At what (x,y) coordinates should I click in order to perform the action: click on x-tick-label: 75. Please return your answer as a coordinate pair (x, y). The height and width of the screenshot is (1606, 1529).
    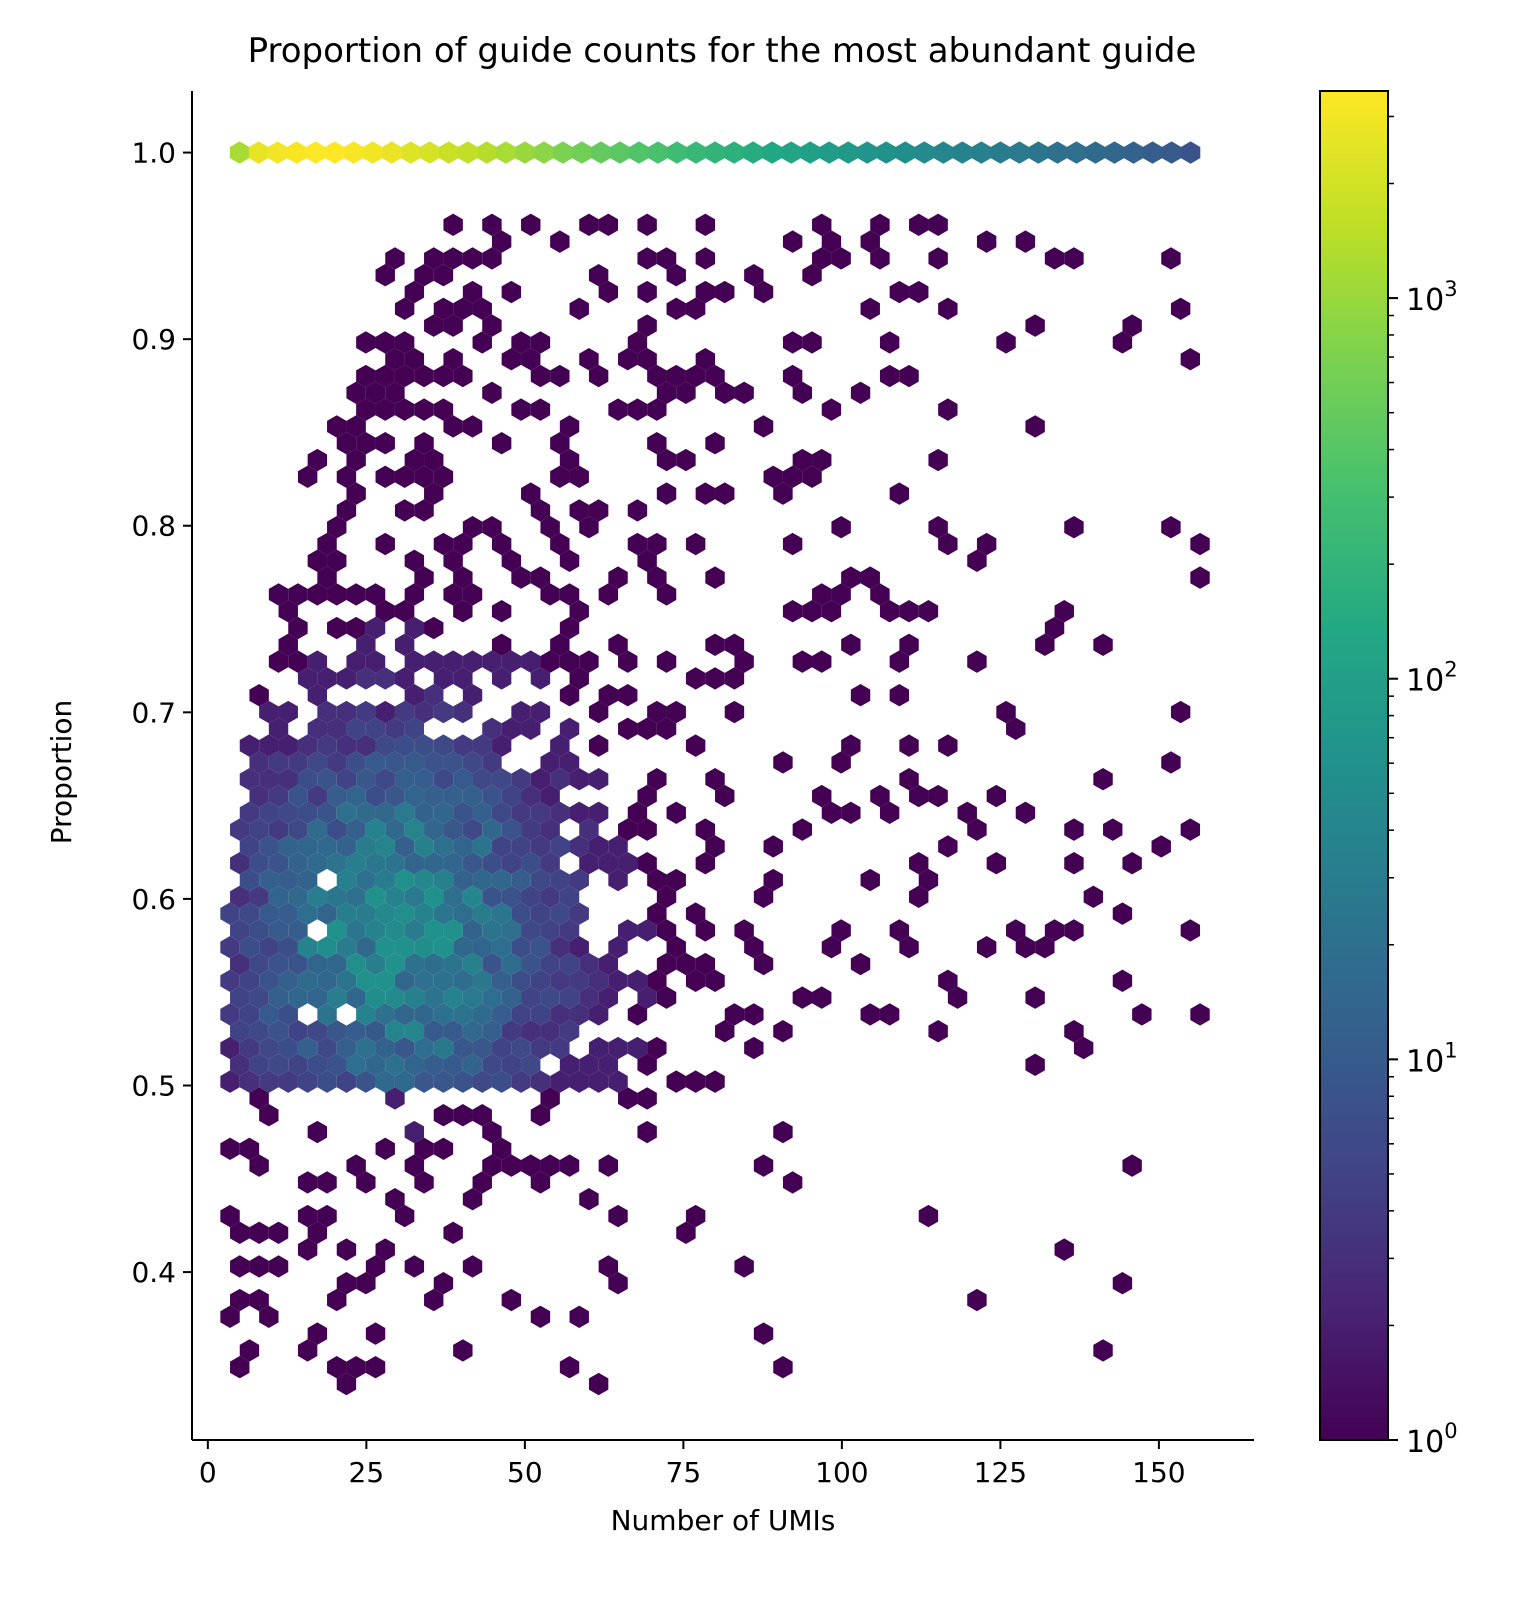
    Looking at the image, I should click on (684, 1472).